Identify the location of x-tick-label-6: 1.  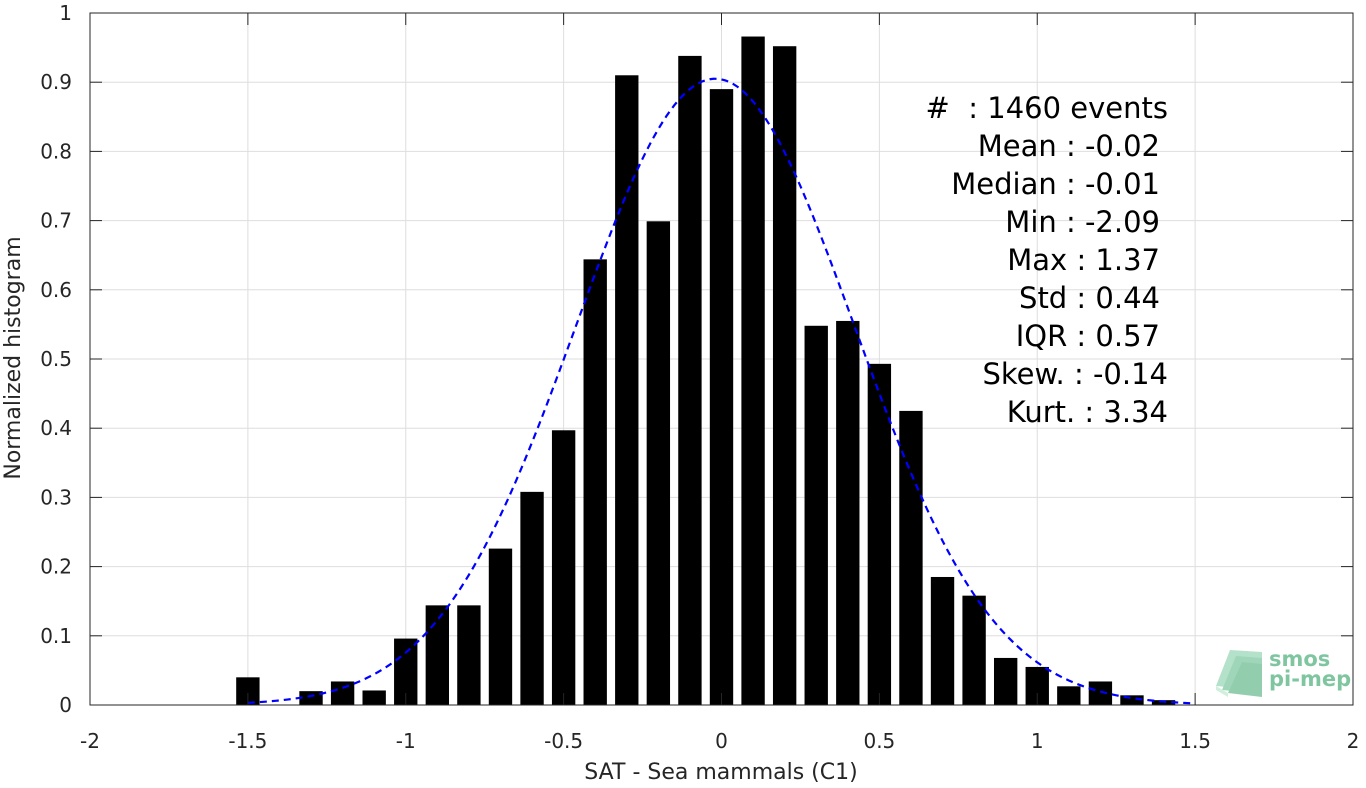
(1037, 741).